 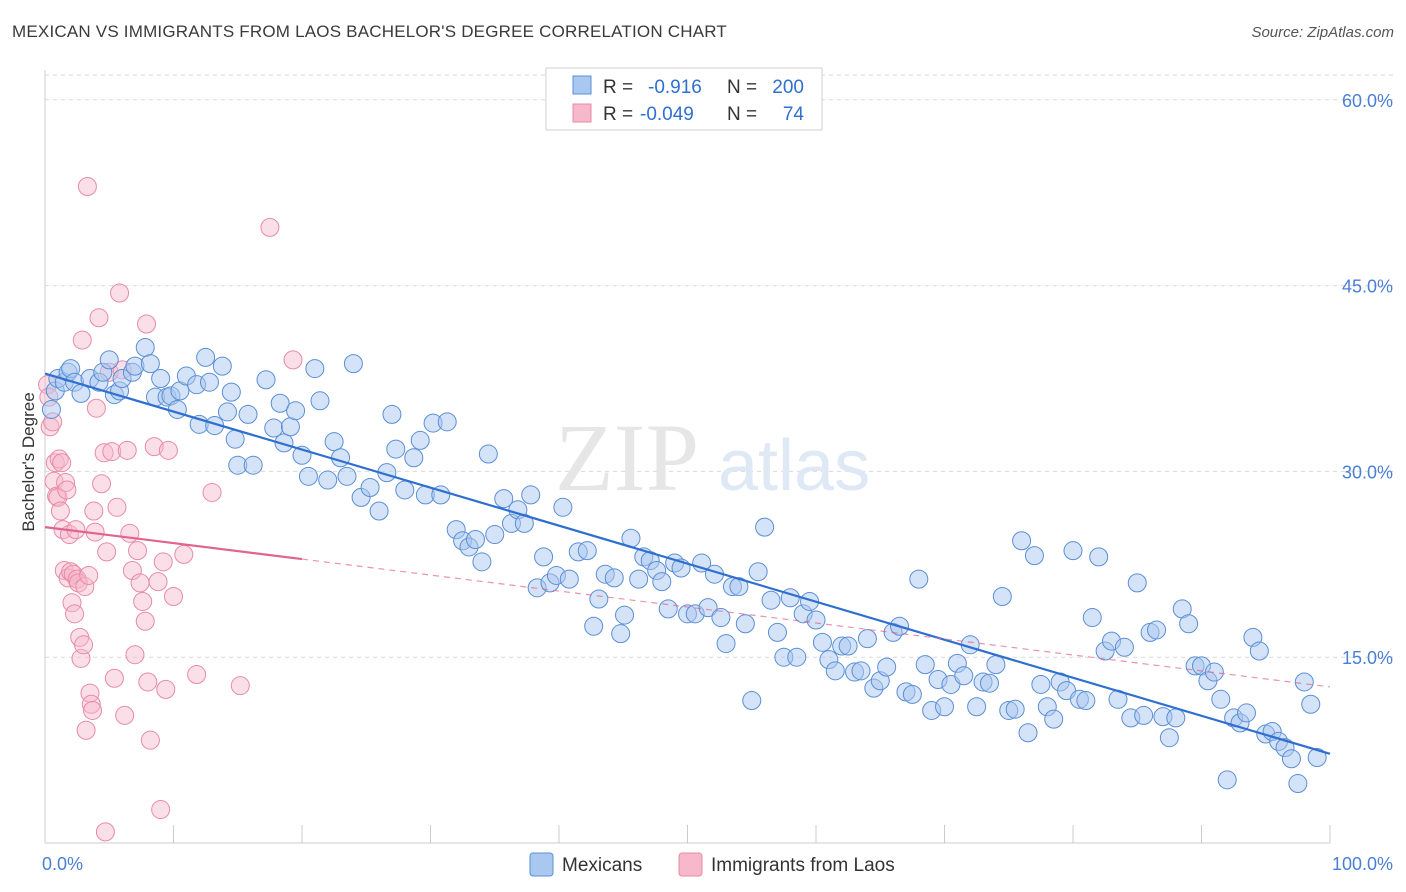 What do you see at coordinates (742, 87) in the screenshot?
I see `stats-n-label-1: N =` at bounding box center [742, 87].